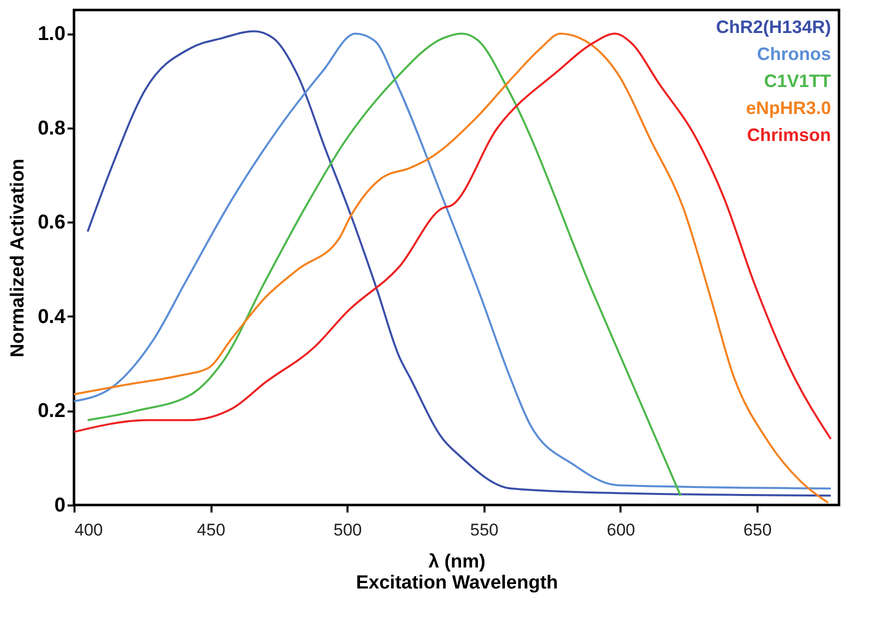 Image resolution: width=876 pixels, height=637 pixels. Describe the element at coordinates (211, 530) in the screenshot. I see `x-tick-label: 450` at that location.